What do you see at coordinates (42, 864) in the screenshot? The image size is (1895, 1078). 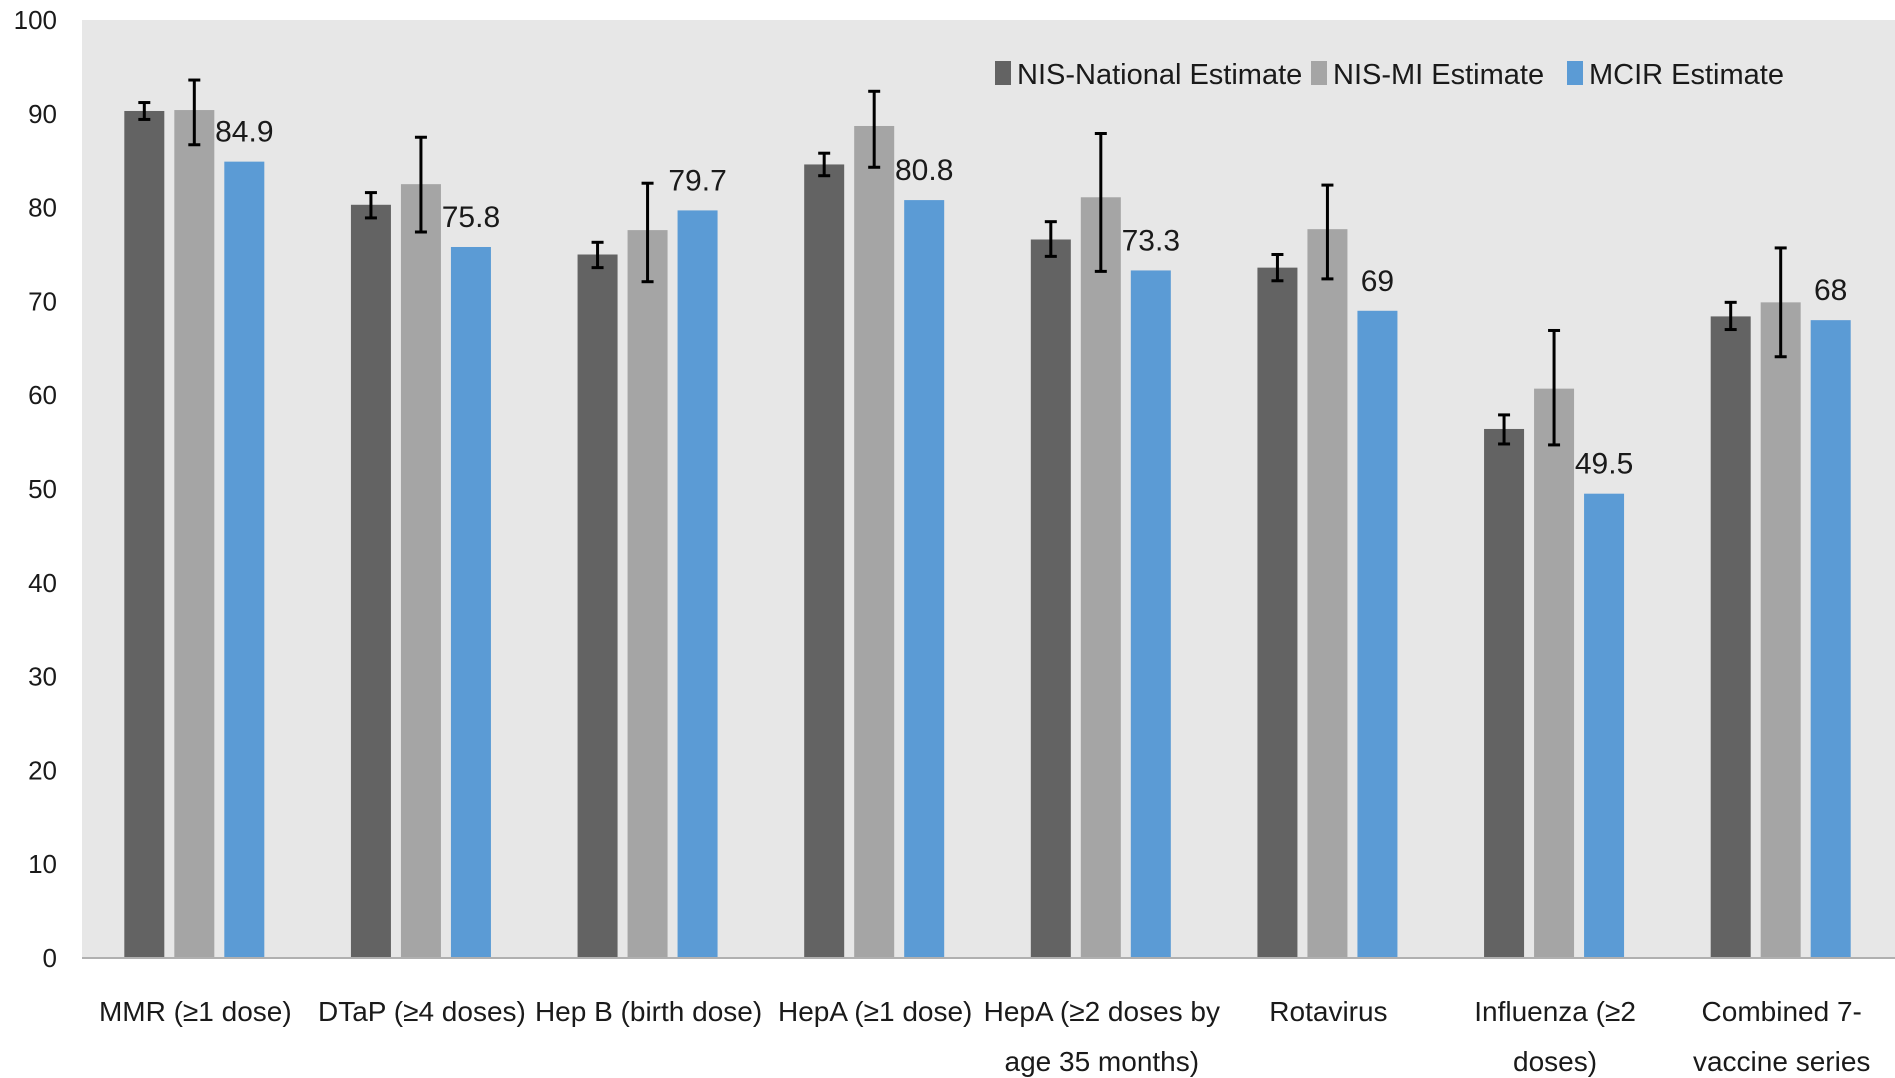 I see `y-tick-label: 10` at bounding box center [42, 864].